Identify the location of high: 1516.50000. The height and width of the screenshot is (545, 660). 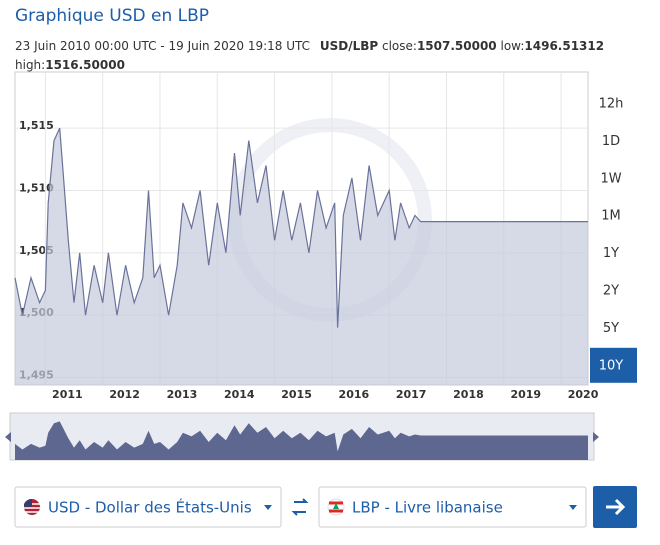
(85, 65).